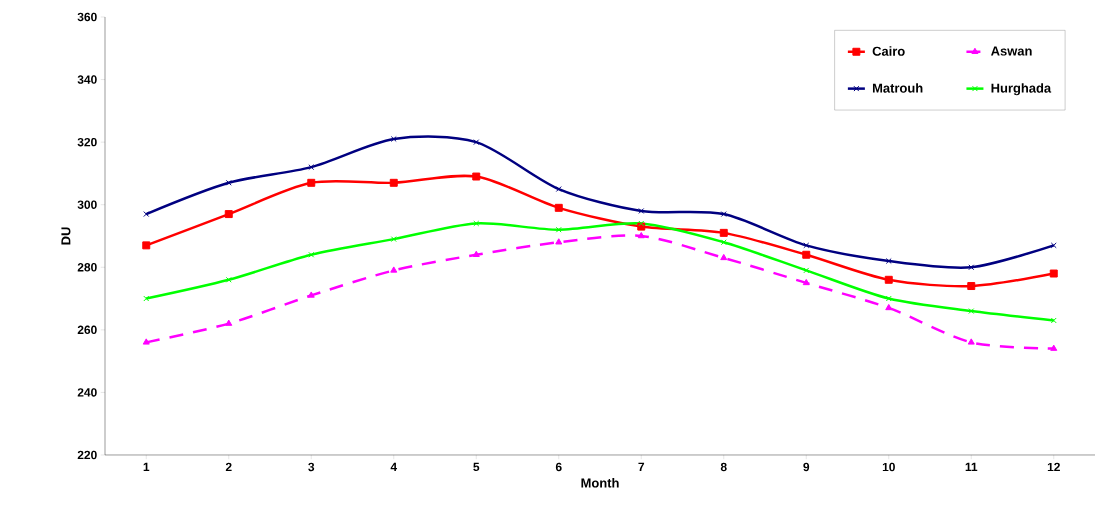 The height and width of the screenshot is (525, 1098). Describe the element at coordinates (476, 467) in the screenshot. I see `x-tick-label: 5` at that location.